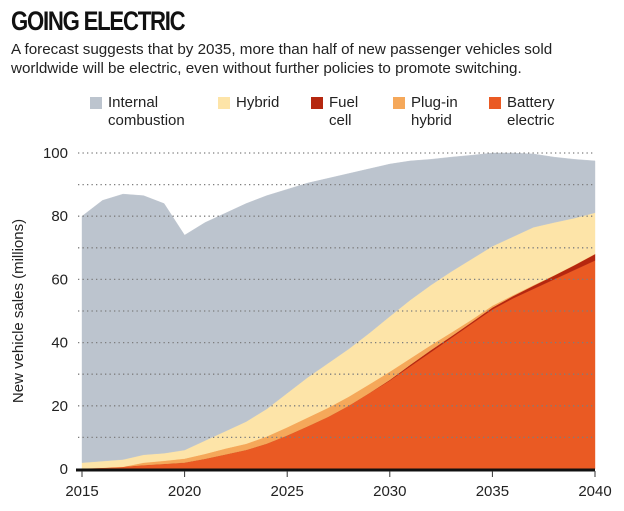 The width and height of the screenshot is (624, 511). I want to click on x-tick-label: 2015, so click(81, 491).